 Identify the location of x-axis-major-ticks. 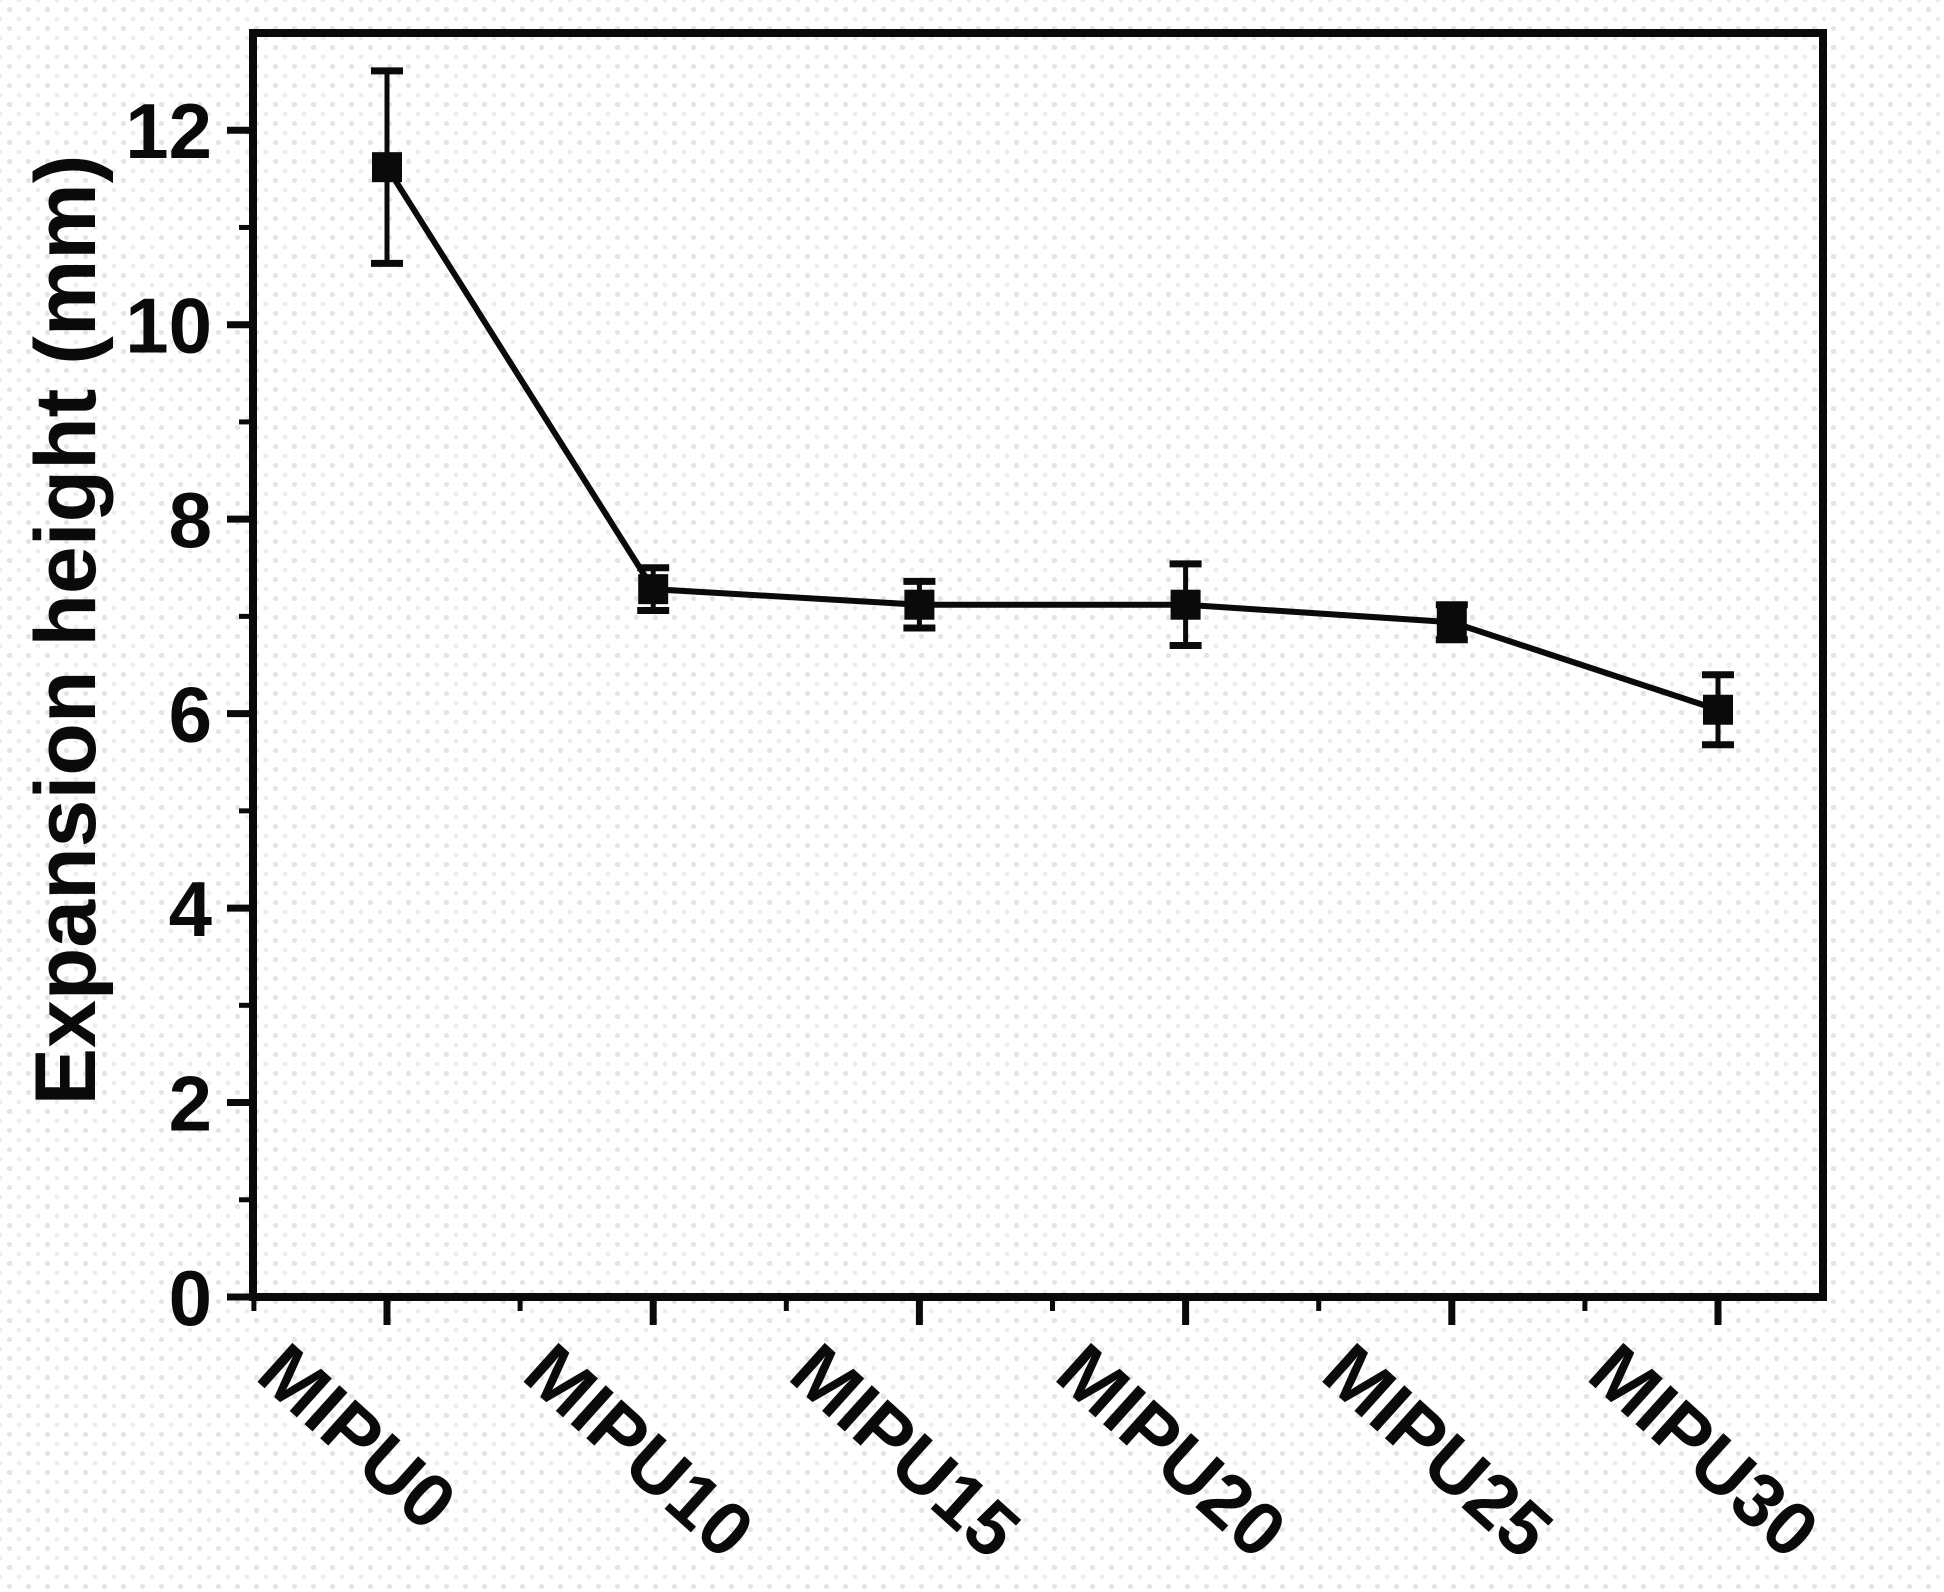
(1052, 1311).